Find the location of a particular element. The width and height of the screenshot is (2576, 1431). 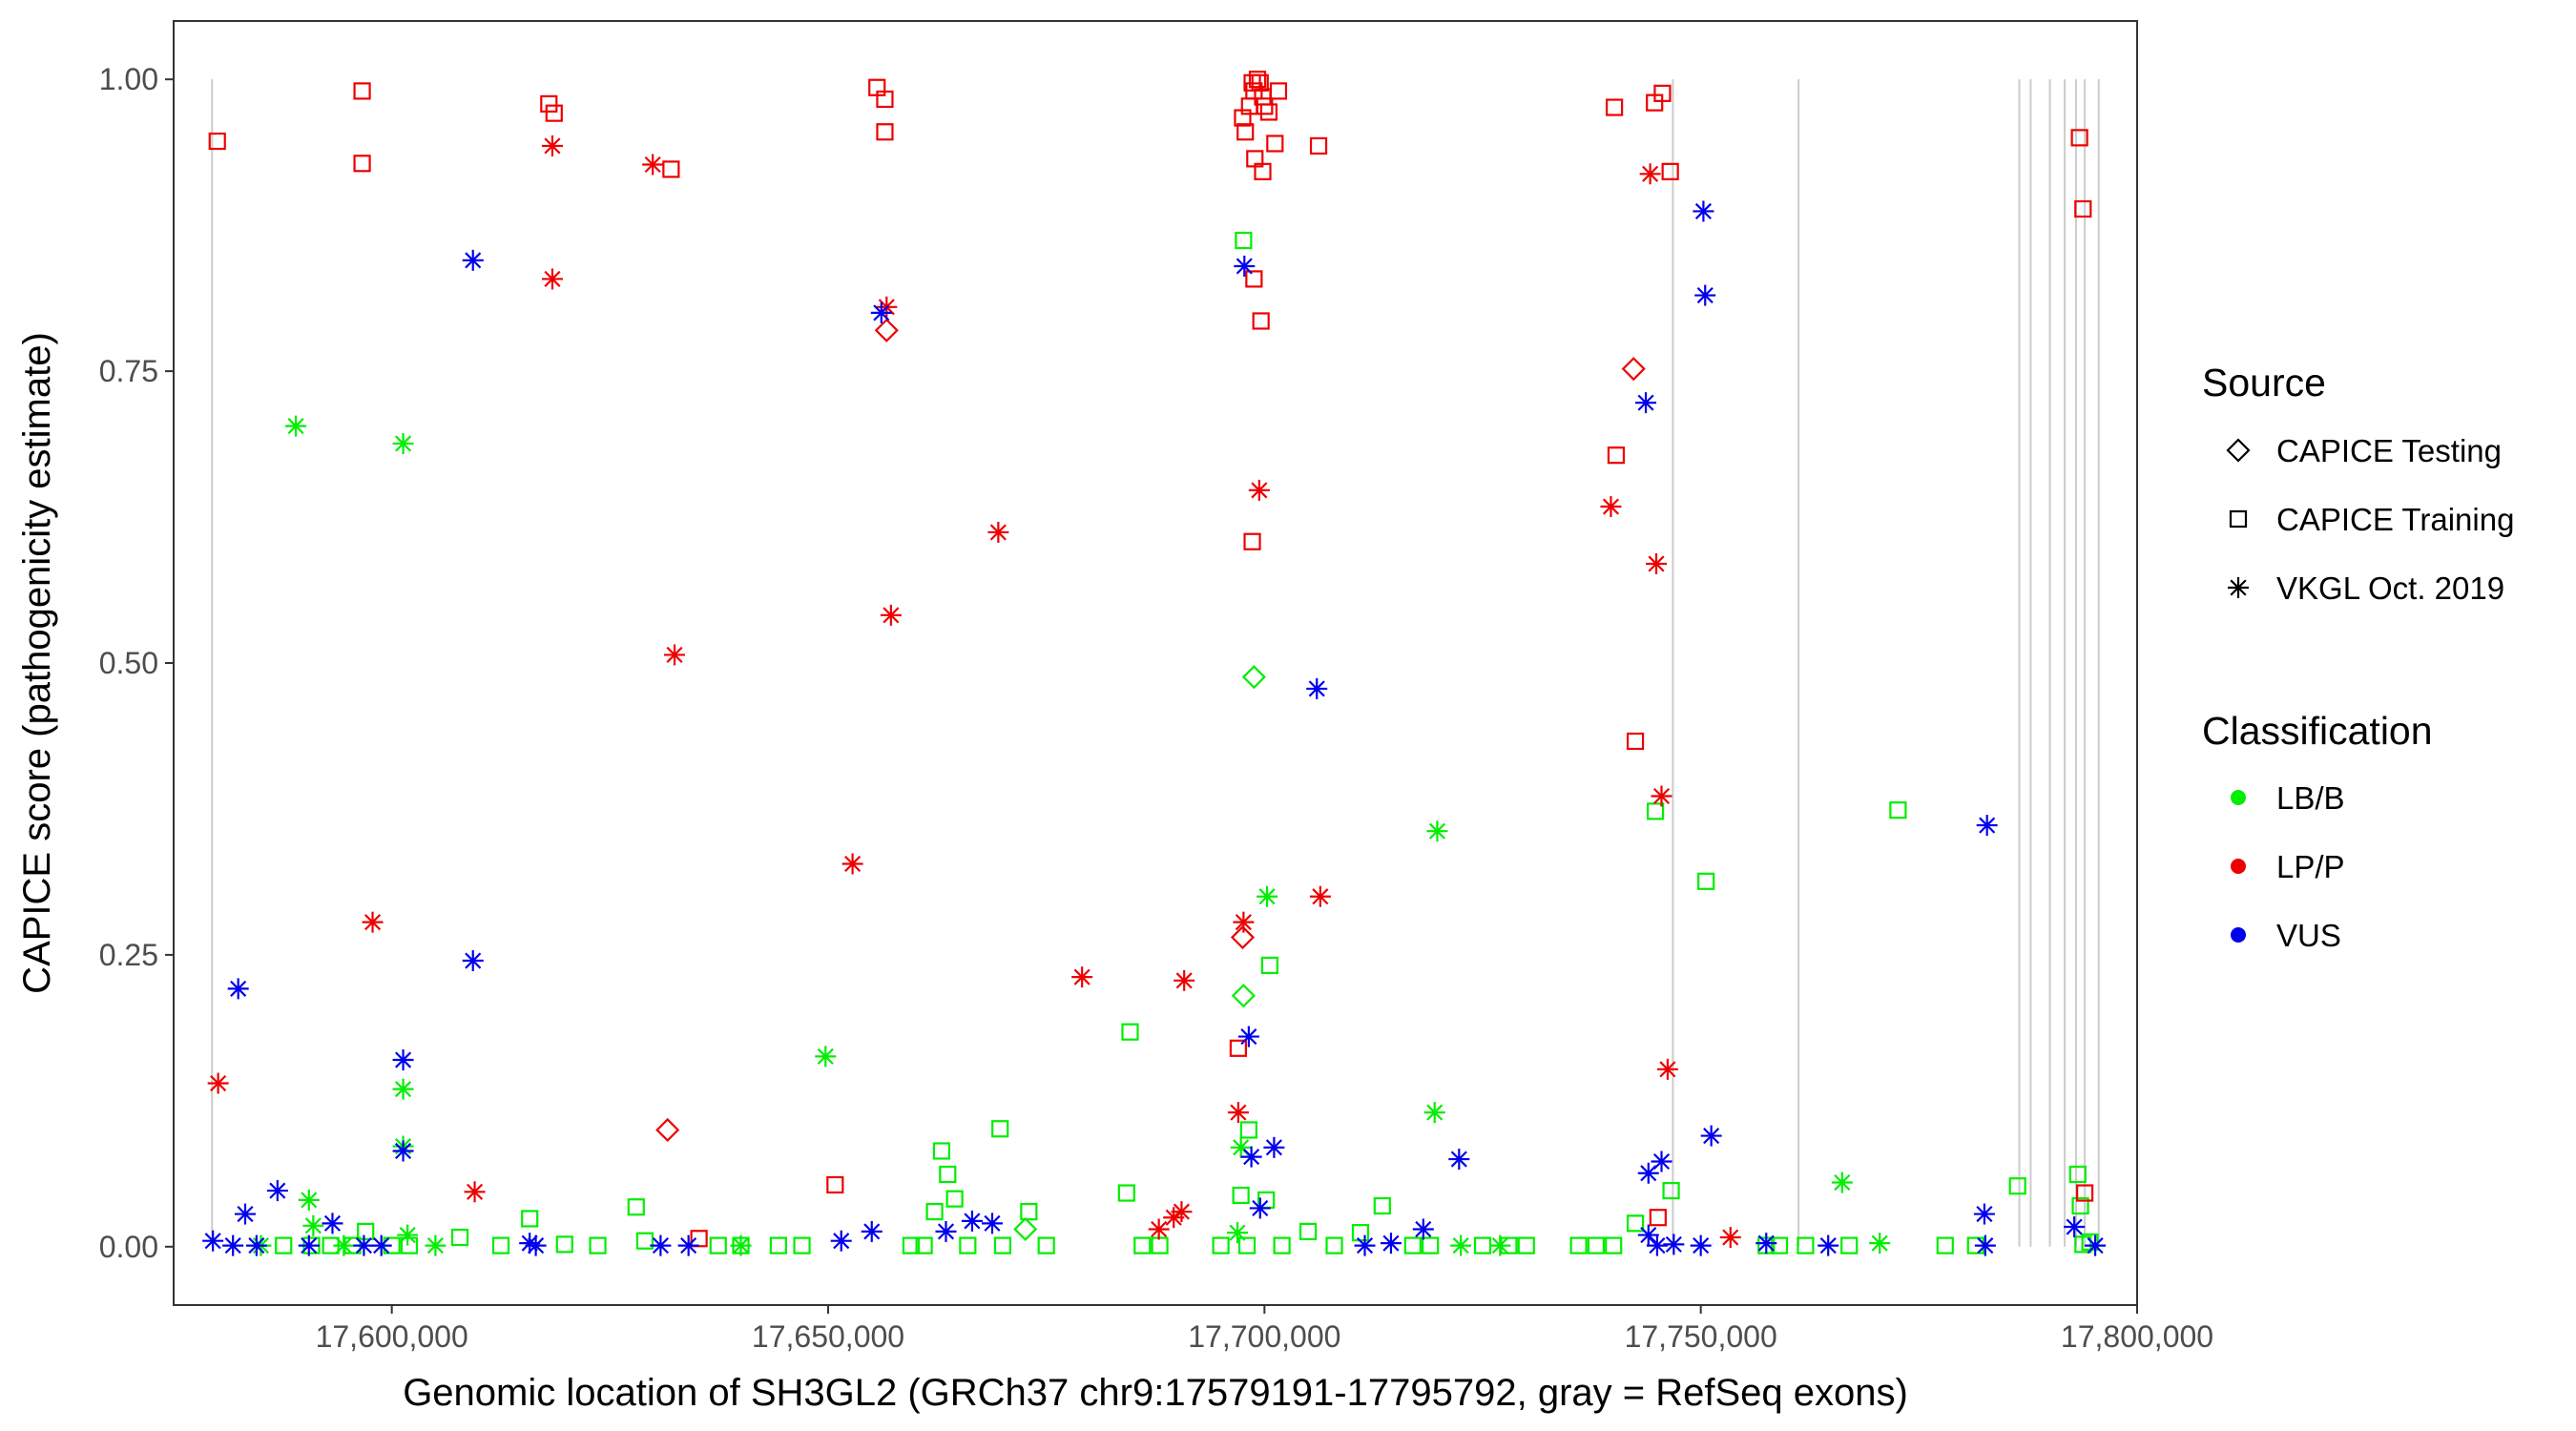

y-tick-label: 0.75 is located at coordinates (128, 371).